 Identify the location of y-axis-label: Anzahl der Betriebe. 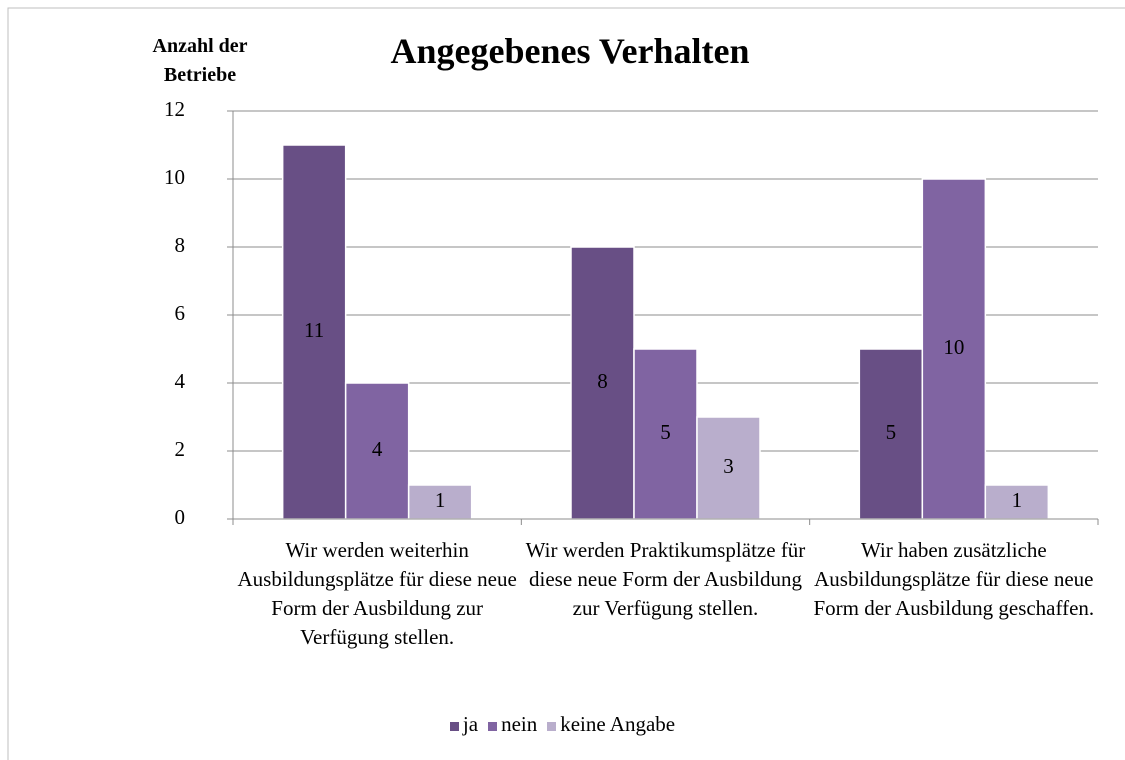
(200, 60).